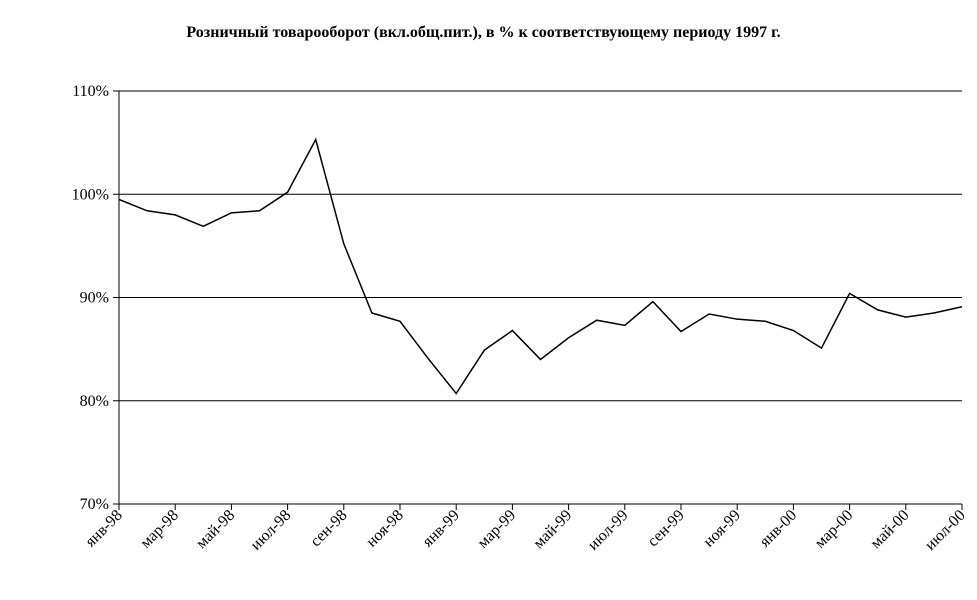  Describe the element at coordinates (328, 528) in the screenshot. I see `x-tick-label: сен-98` at that location.